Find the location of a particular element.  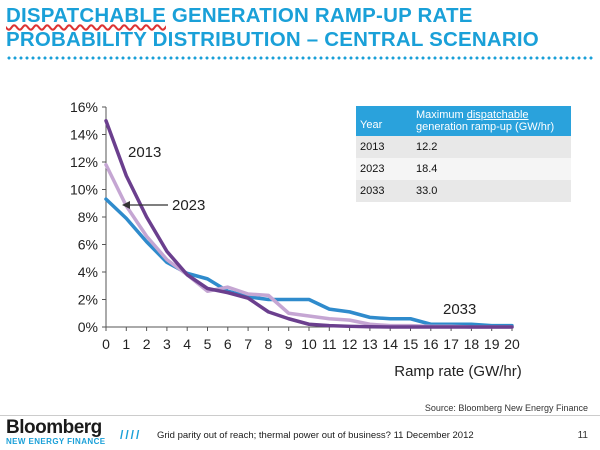

annotation-2013: 2013 is located at coordinates (144, 152).